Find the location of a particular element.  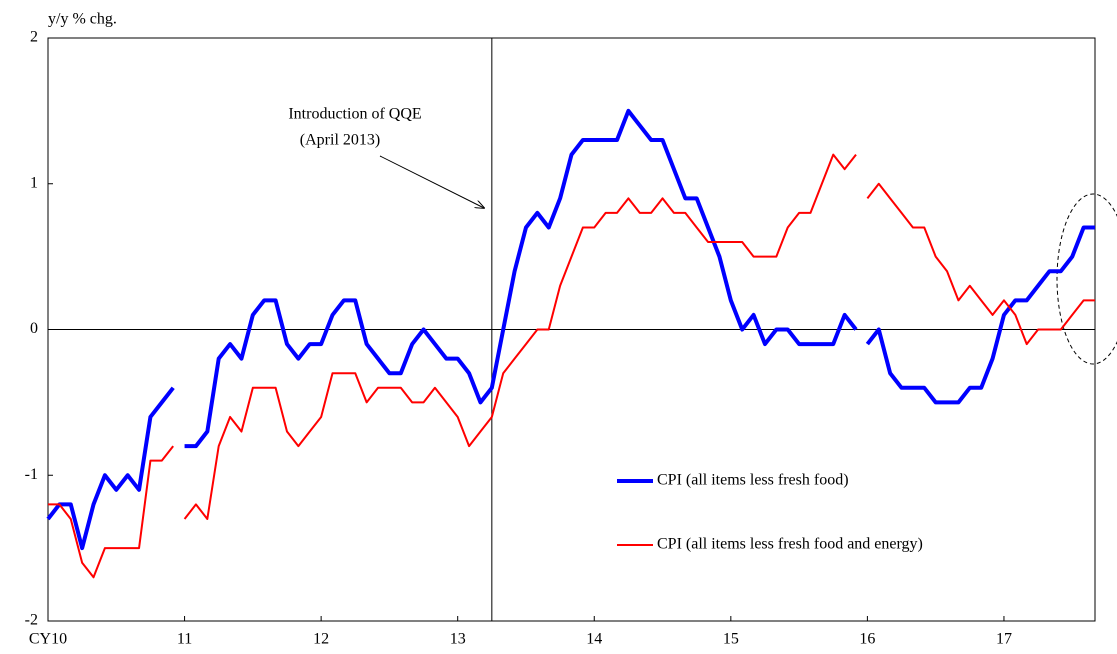

annotation: (April 2013) is located at coordinates (340, 140).